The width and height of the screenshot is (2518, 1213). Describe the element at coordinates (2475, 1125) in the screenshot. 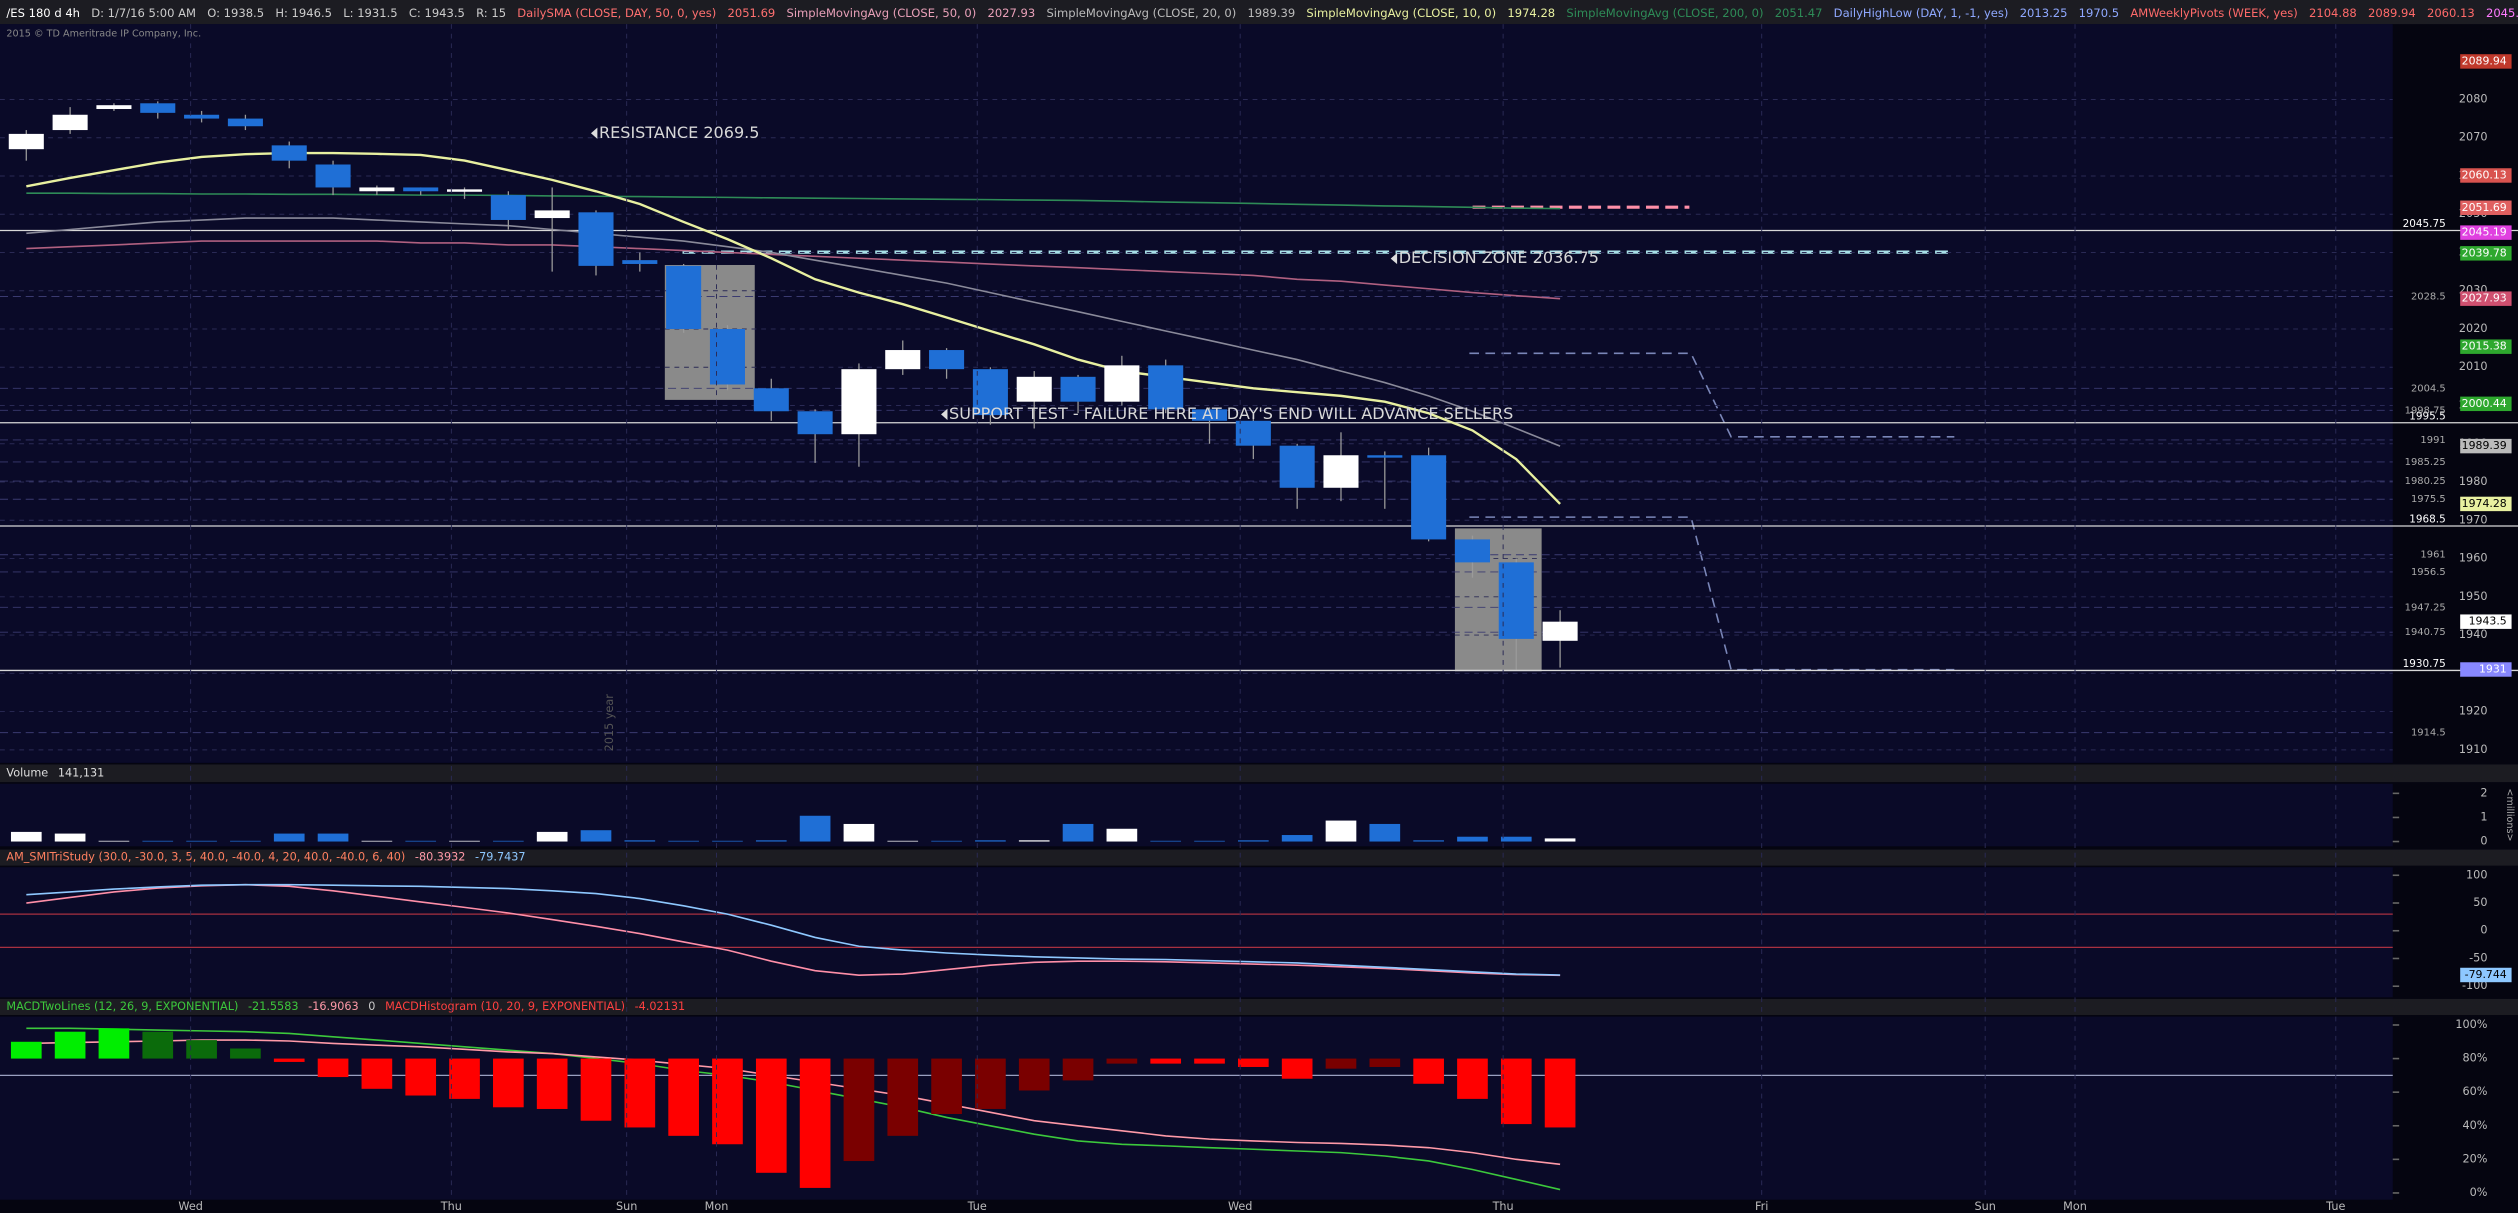

I see `y-tick-label: 40%` at that location.